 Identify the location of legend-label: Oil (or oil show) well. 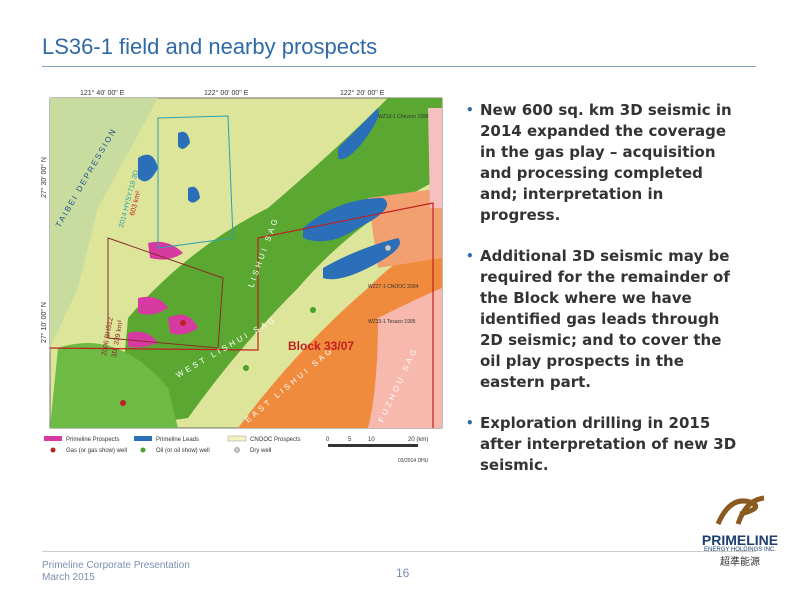
(183, 451).